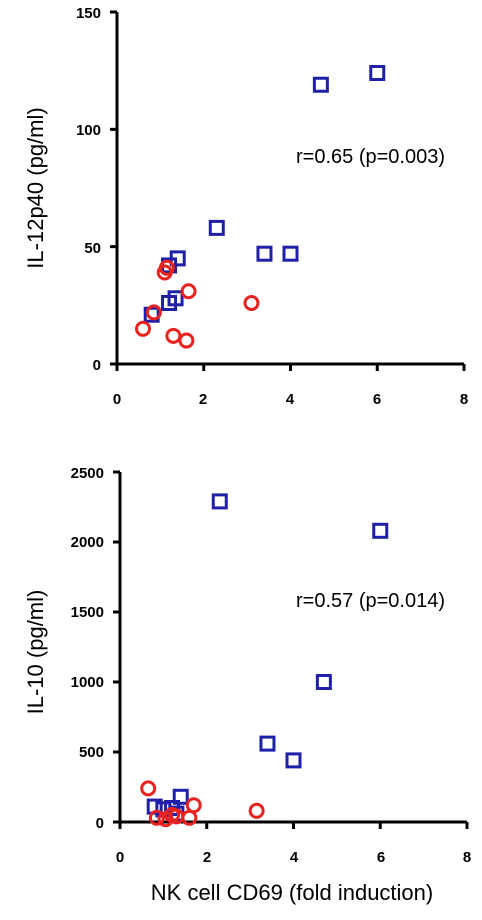 Image resolution: width=482 pixels, height=920 pixels. I want to click on ytick-label-100: 100, so click(88, 130).